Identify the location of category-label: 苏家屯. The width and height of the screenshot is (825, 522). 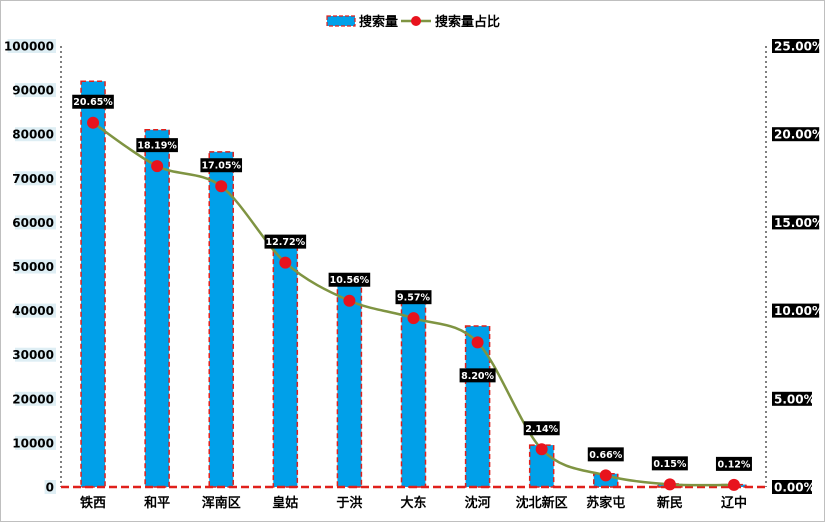
(605, 503).